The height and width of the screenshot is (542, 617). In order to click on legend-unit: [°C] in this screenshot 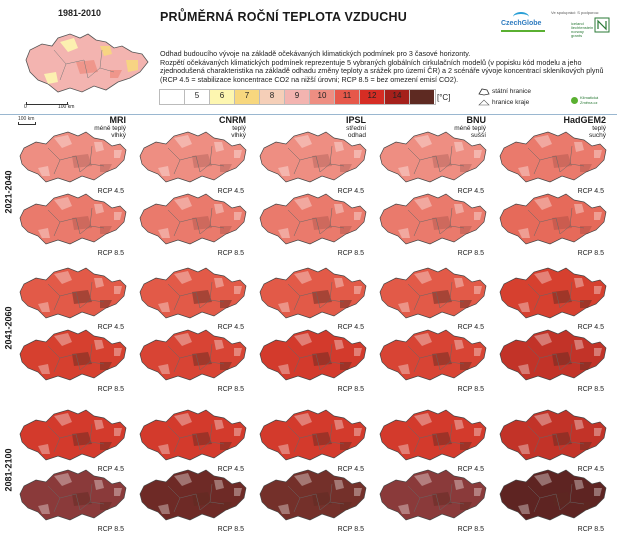, I will do `click(444, 97)`.